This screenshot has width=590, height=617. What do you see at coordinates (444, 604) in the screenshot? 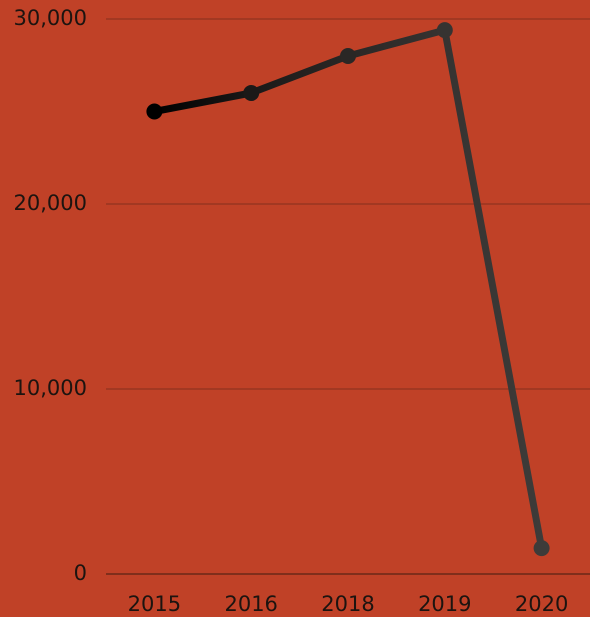
I see `x-tick-label: 2019` at bounding box center [444, 604].